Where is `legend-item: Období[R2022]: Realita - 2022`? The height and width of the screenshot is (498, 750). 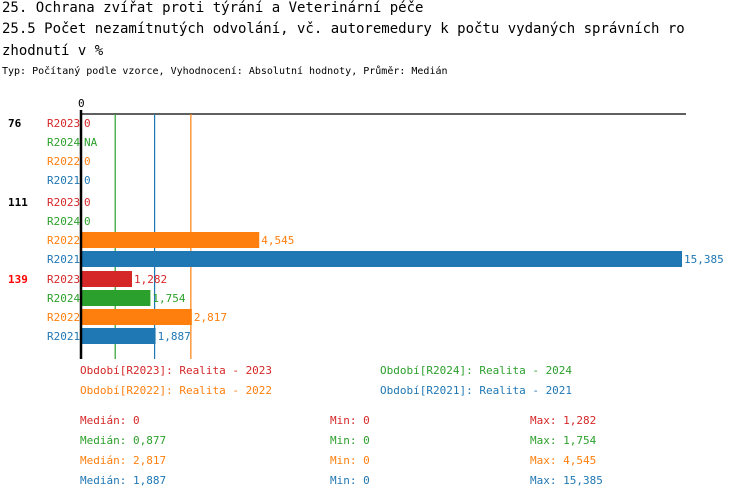
legend-item: Období[R2022]: Realita - 2022 is located at coordinates (176, 390).